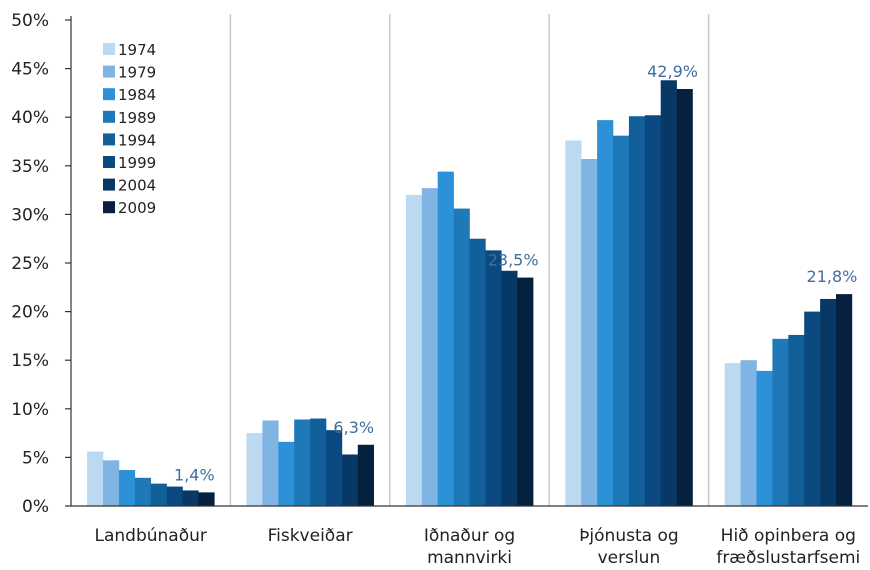 Image resolution: width=870 pixels, height=570 pixels. Describe the element at coordinates (30, 264) in the screenshot. I see `y-tick-label: 25%` at that location.